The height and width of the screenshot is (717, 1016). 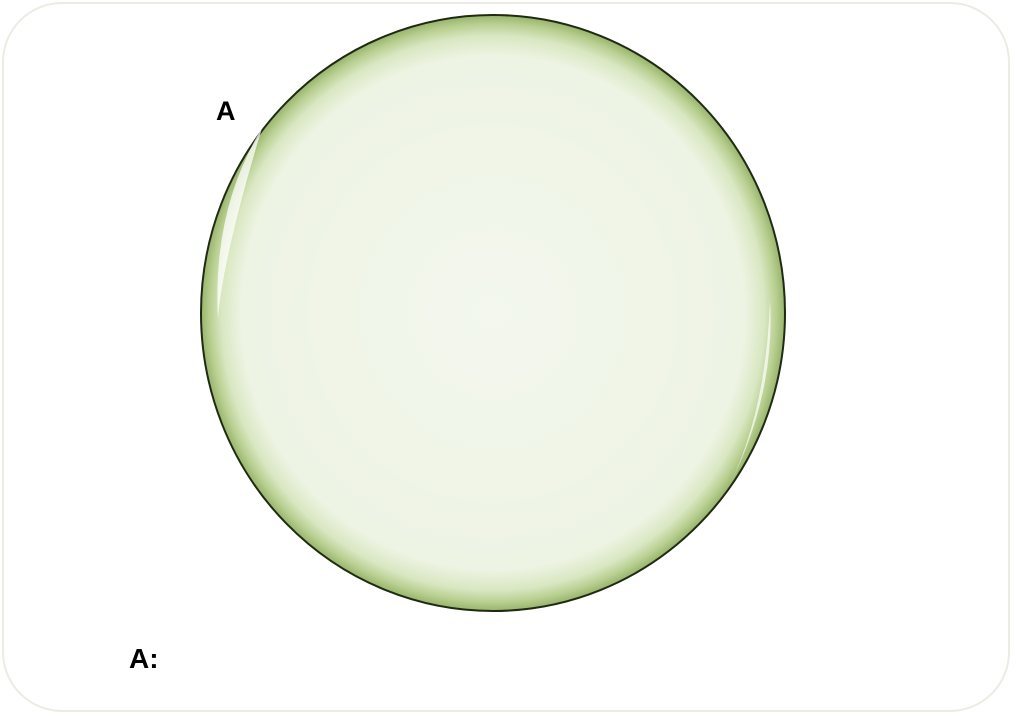 What do you see at coordinates (226, 111) in the screenshot?
I see `set-a-label: A` at bounding box center [226, 111].